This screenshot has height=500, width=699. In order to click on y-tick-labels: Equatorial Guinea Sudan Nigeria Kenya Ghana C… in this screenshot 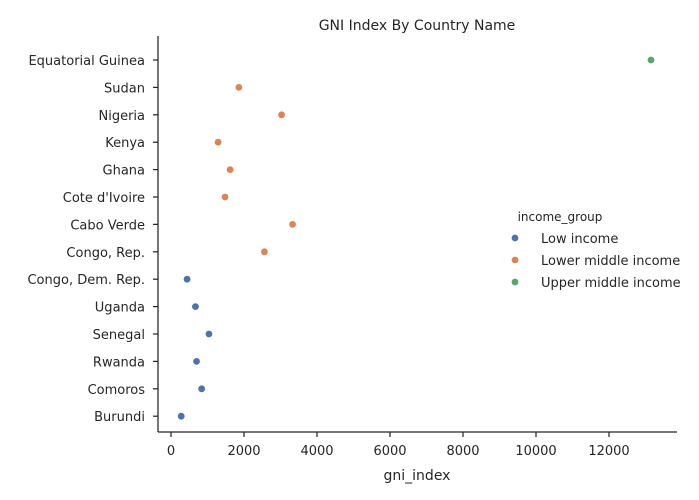, I will do `click(92, 239)`.